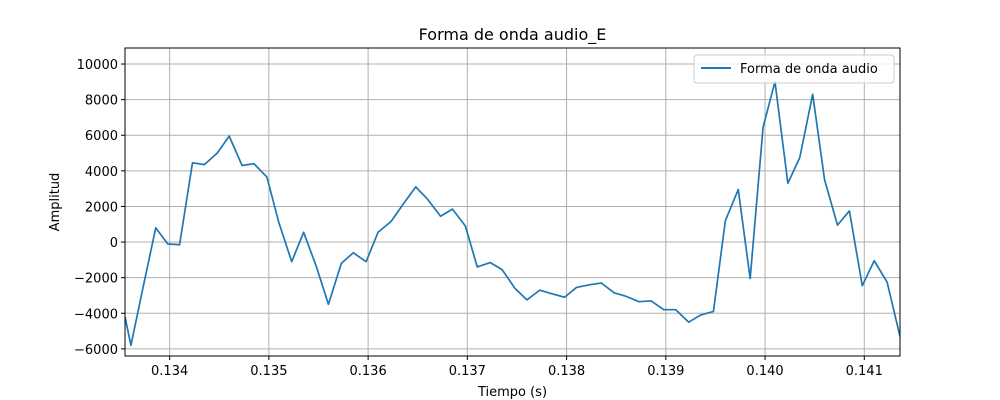 Image resolution: width=1000 pixels, height=400 pixels. I want to click on x-tick-label: 0.137, so click(467, 371).